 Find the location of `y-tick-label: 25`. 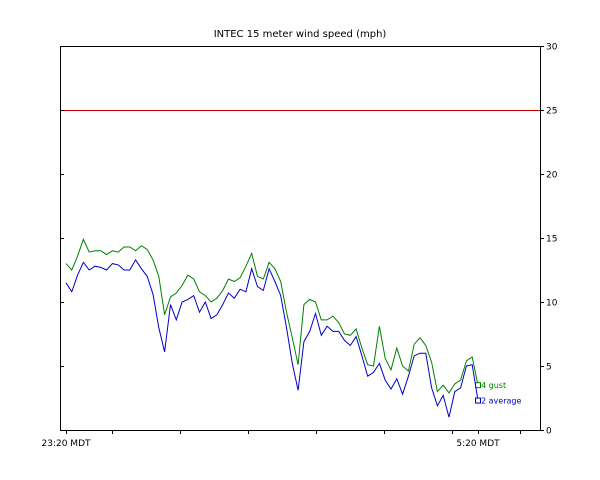

y-tick-label: 25 is located at coordinates (551, 112).